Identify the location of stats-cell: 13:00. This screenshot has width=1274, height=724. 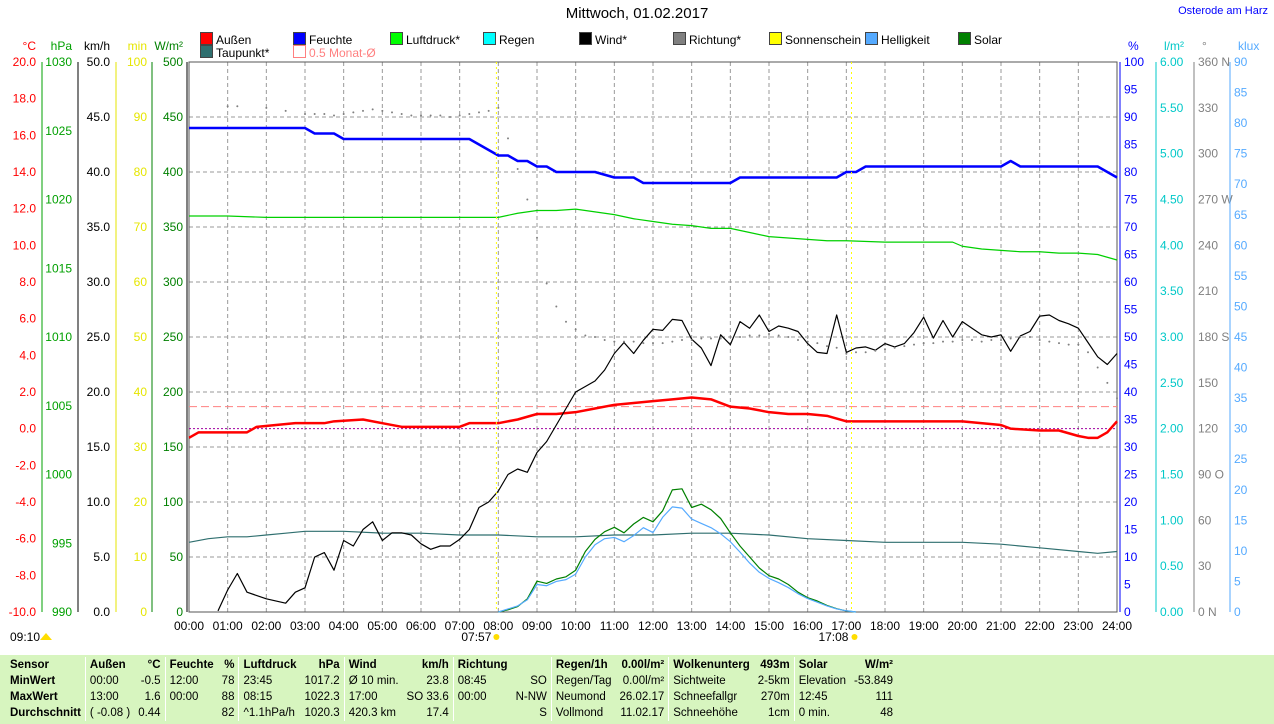
(109, 697).